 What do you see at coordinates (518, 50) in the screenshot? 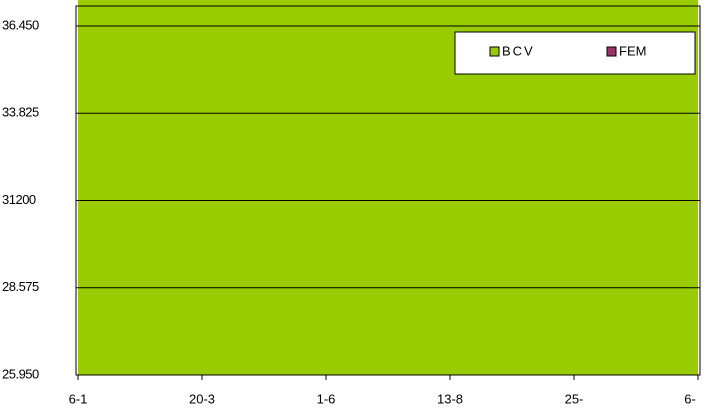
I see `legend-label: BCV` at bounding box center [518, 50].